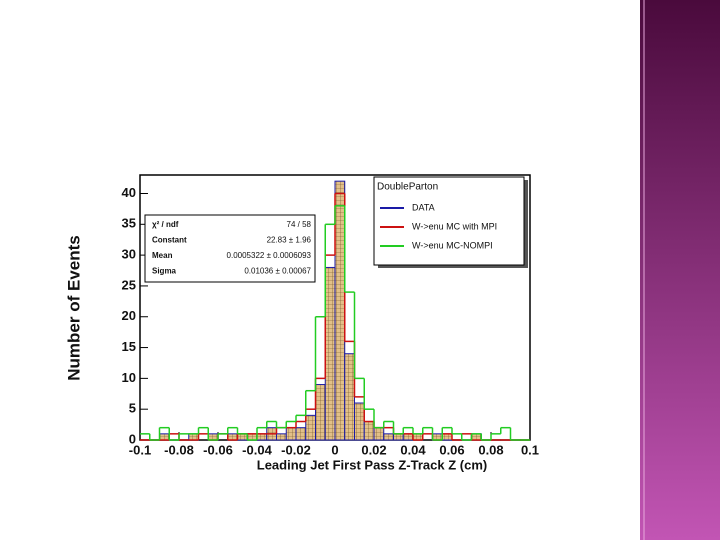 Image resolution: width=720 pixels, height=540 pixels. What do you see at coordinates (454, 226) in the screenshot?
I see `legend-label: W->enu MC with MPI` at bounding box center [454, 226].